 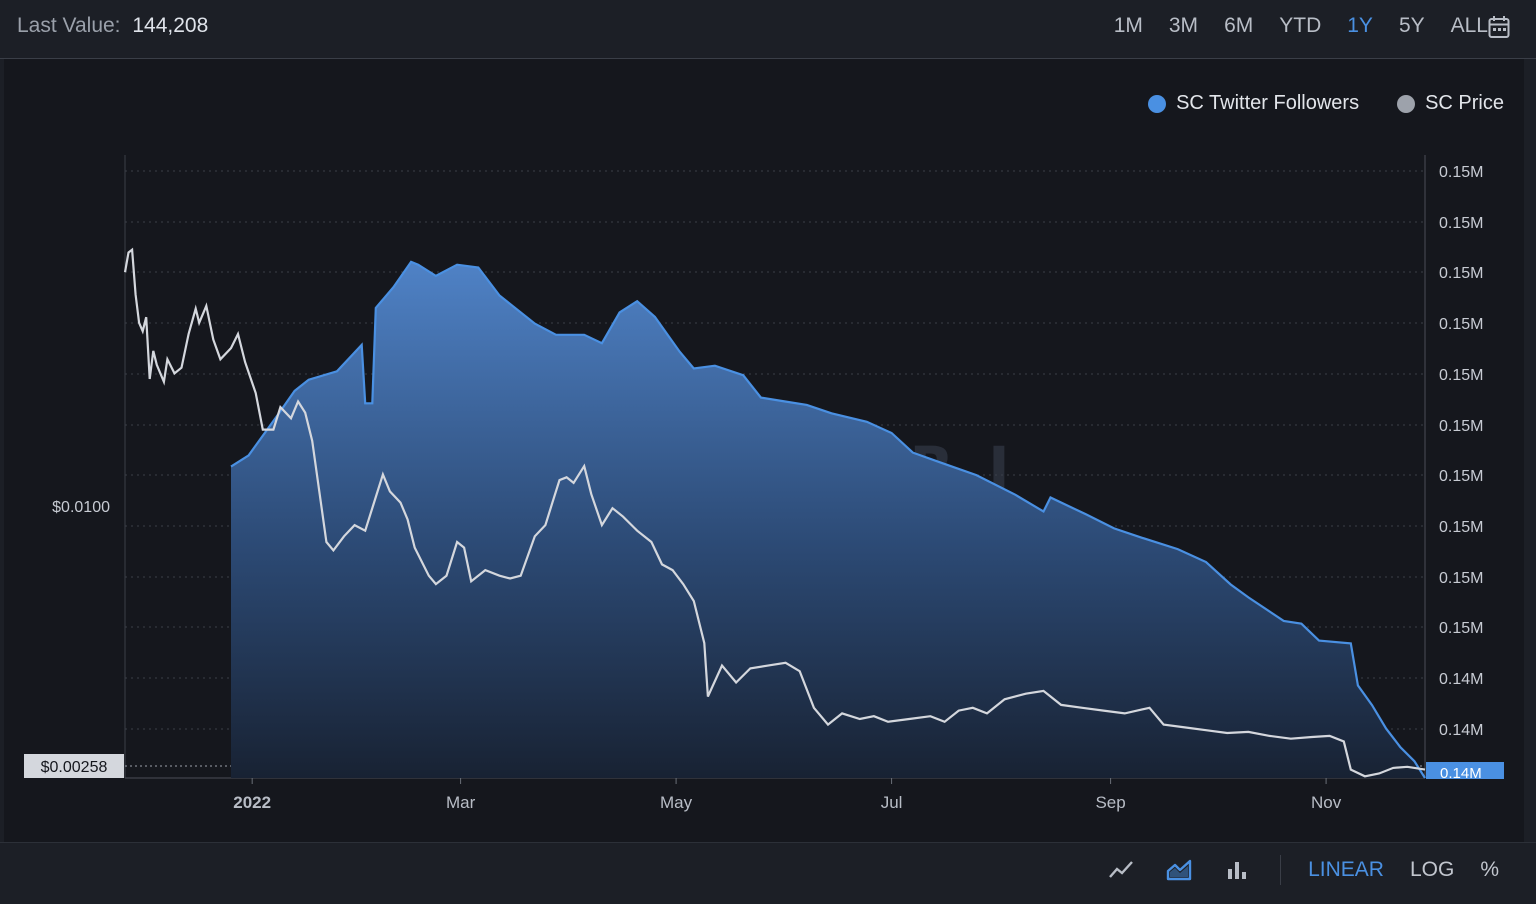 I want to click on current-price-box, so click(x=74, y=766).